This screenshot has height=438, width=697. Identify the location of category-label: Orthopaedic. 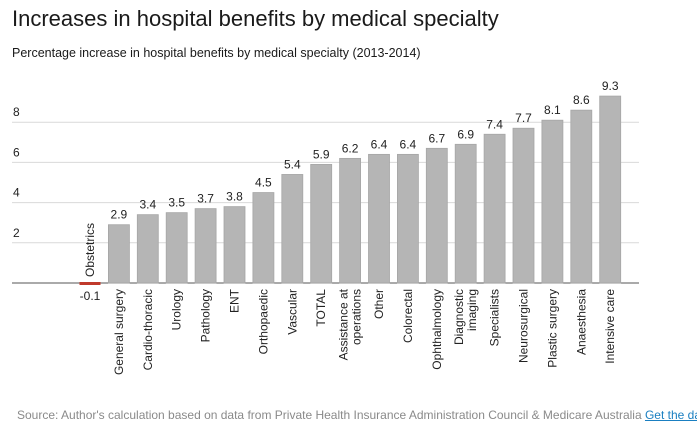
(263, 321).